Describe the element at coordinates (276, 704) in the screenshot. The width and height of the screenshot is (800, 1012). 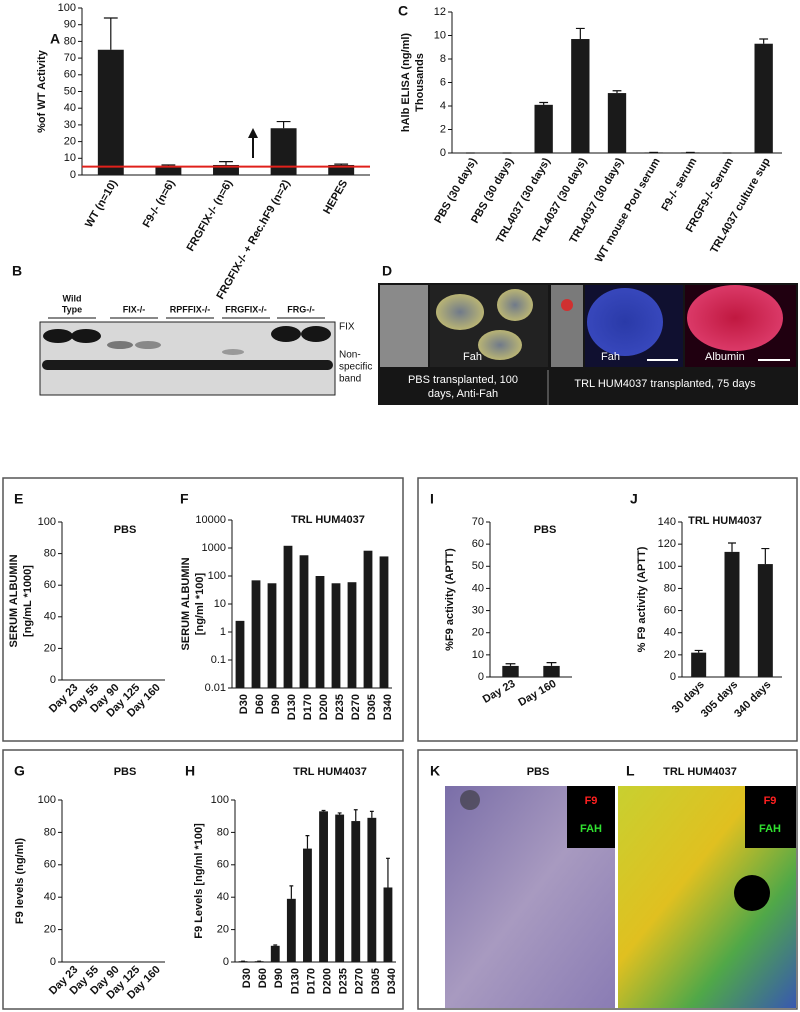
I see `x-tick-label: D90` at that location.